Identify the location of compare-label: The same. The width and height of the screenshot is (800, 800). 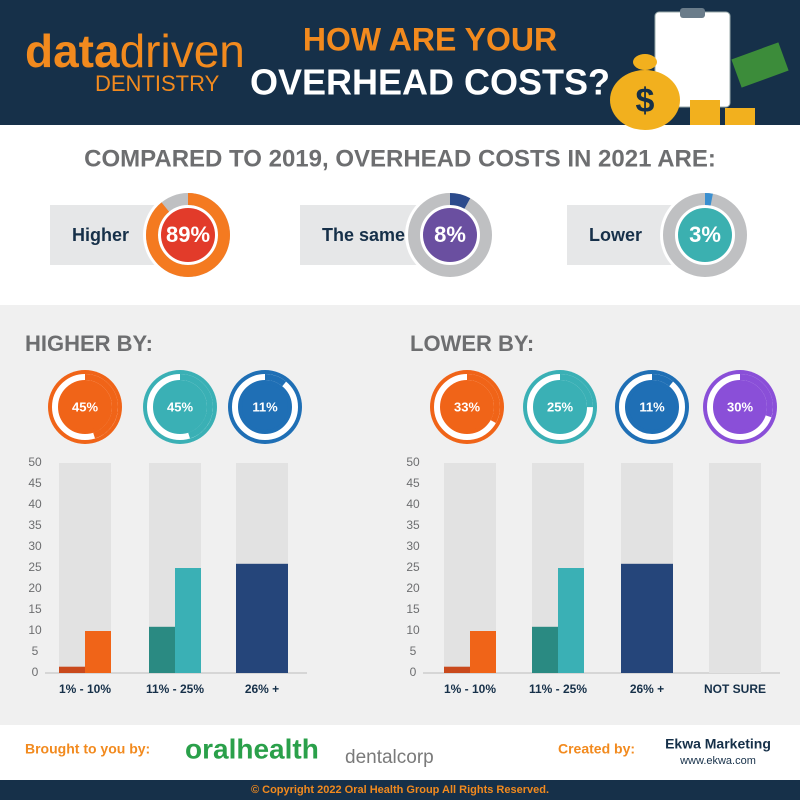
(363, 235).